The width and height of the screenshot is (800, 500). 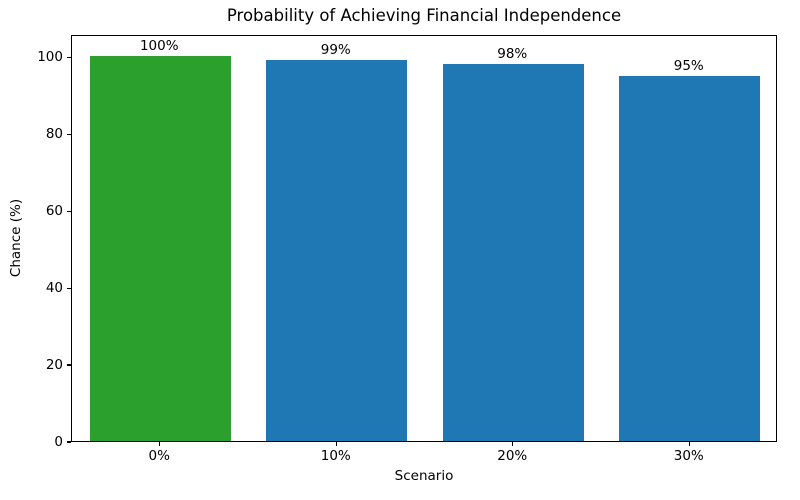 What do you see at coordinates (54, 211) in the screenshot?
I see `y-tick-label: 60` at bounding box center [54, 211].